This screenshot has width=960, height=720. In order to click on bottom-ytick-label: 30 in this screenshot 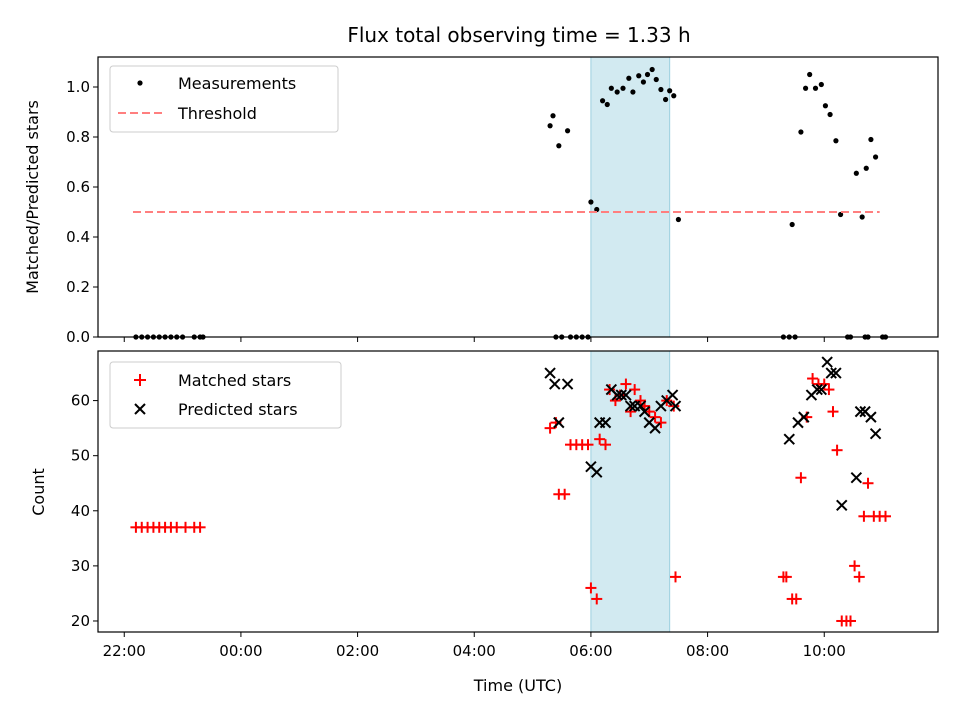, I will do `click(80, 566)`.